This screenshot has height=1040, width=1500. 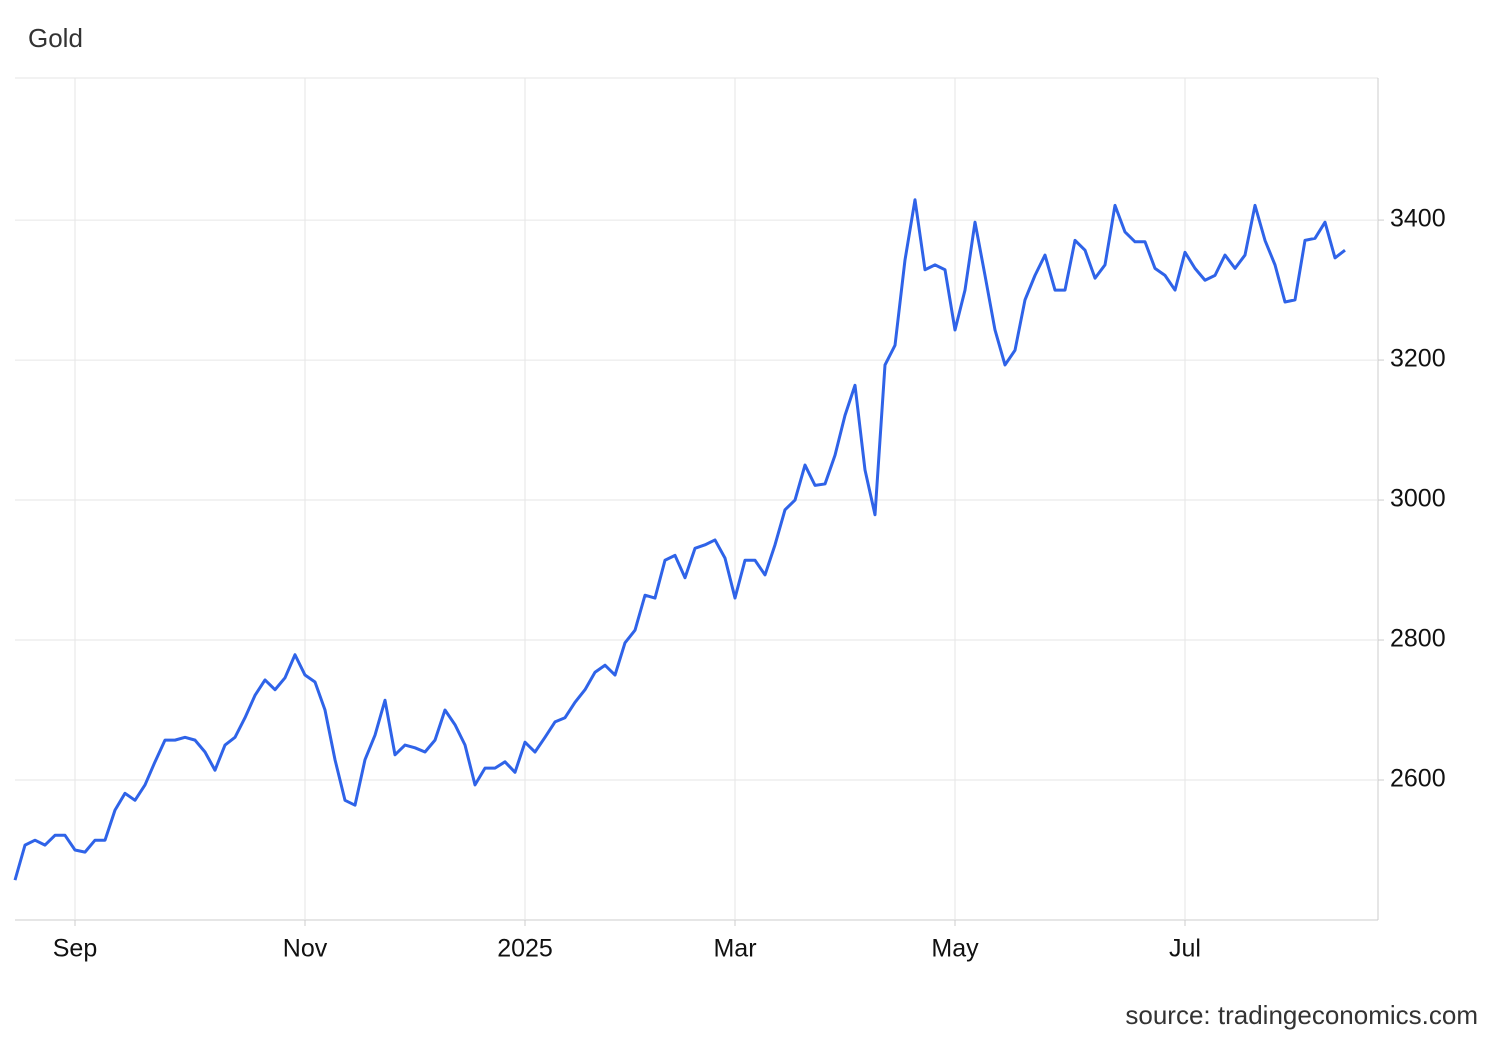 What do you see at coordinates (1418, 639) in the screenshot?
I see `y-tick-label: 2800` at bounding box center [1418, 639].